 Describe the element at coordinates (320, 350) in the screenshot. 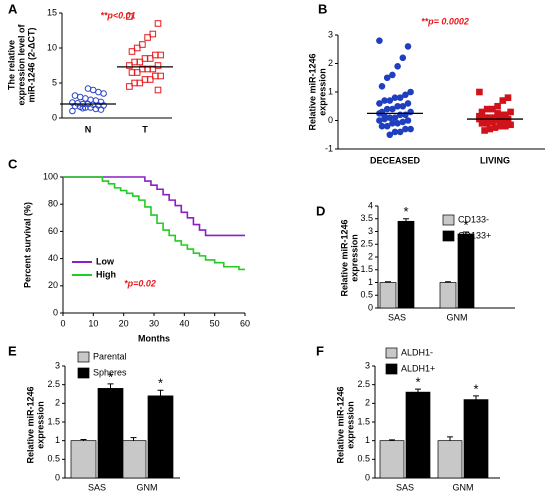

I see `panel-letter: F` at that location.